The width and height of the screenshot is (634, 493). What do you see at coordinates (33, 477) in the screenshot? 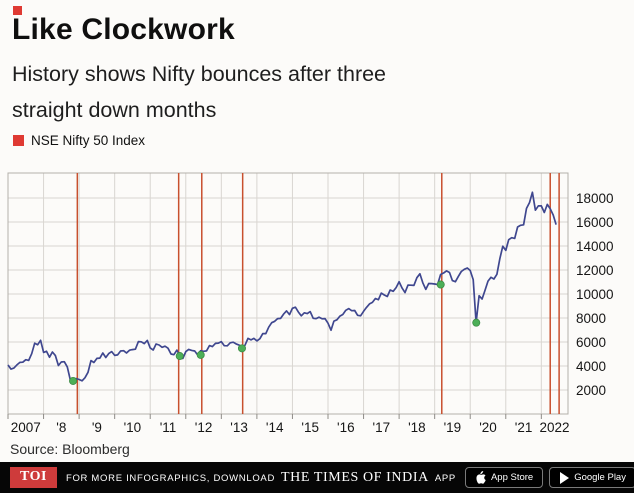
I see `toi-logo: TOI` at bounding box center [33, 477].